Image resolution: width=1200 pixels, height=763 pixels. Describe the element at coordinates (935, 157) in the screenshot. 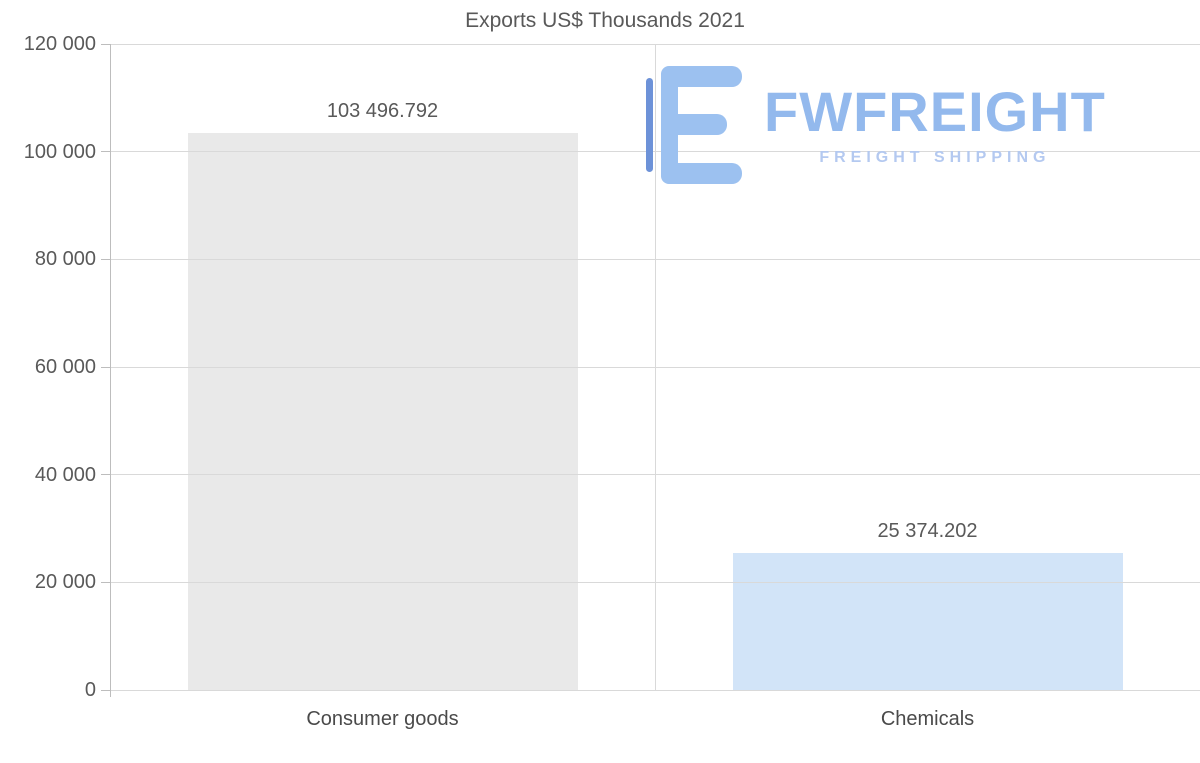

I see `watermark-tagline: FREIGHT SHIPPING` at that location.